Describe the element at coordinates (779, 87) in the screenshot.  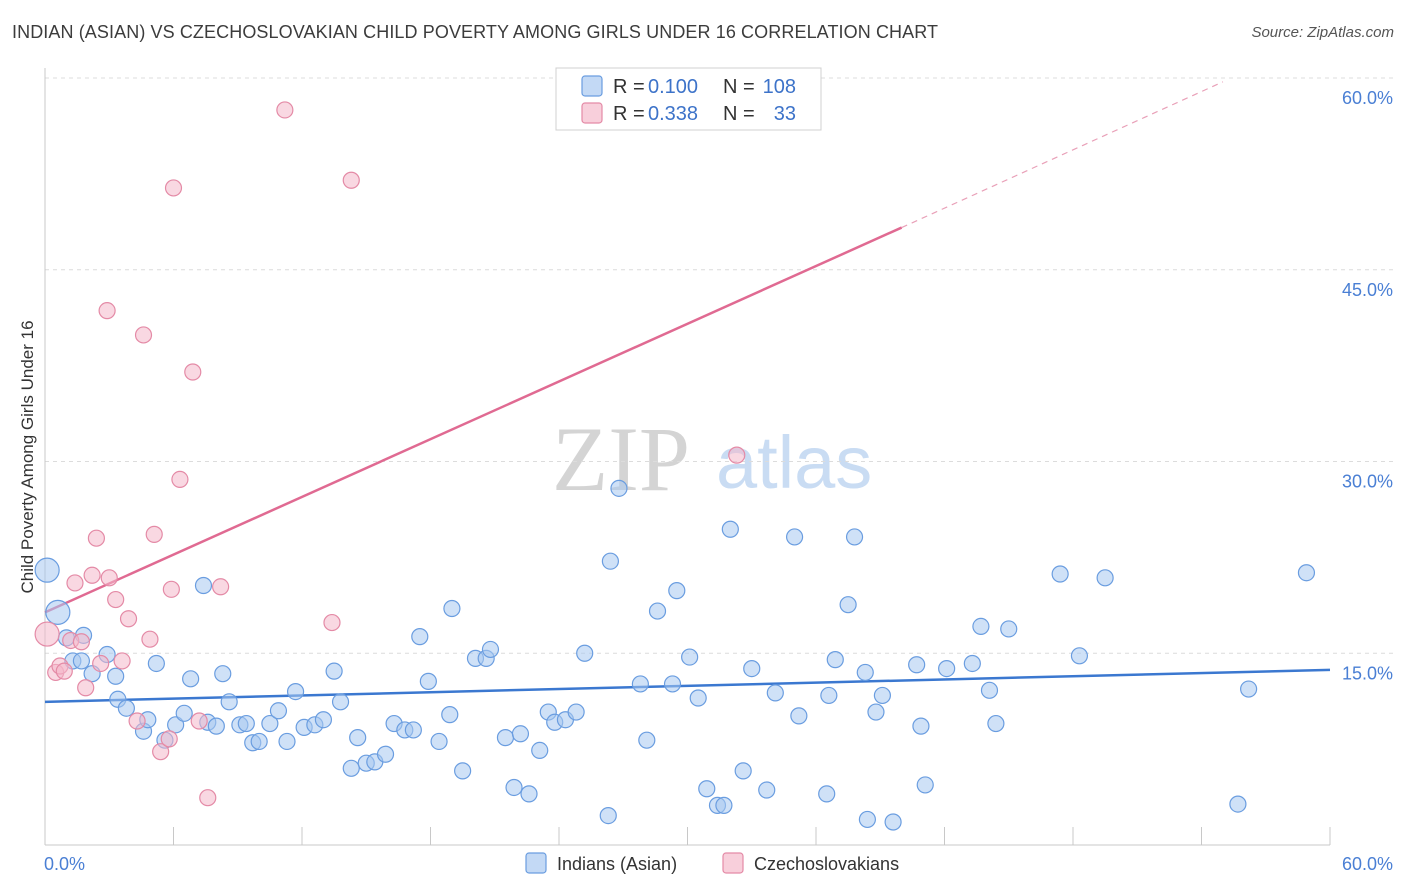
I see `legend-n-value-indians: 108` at that location.